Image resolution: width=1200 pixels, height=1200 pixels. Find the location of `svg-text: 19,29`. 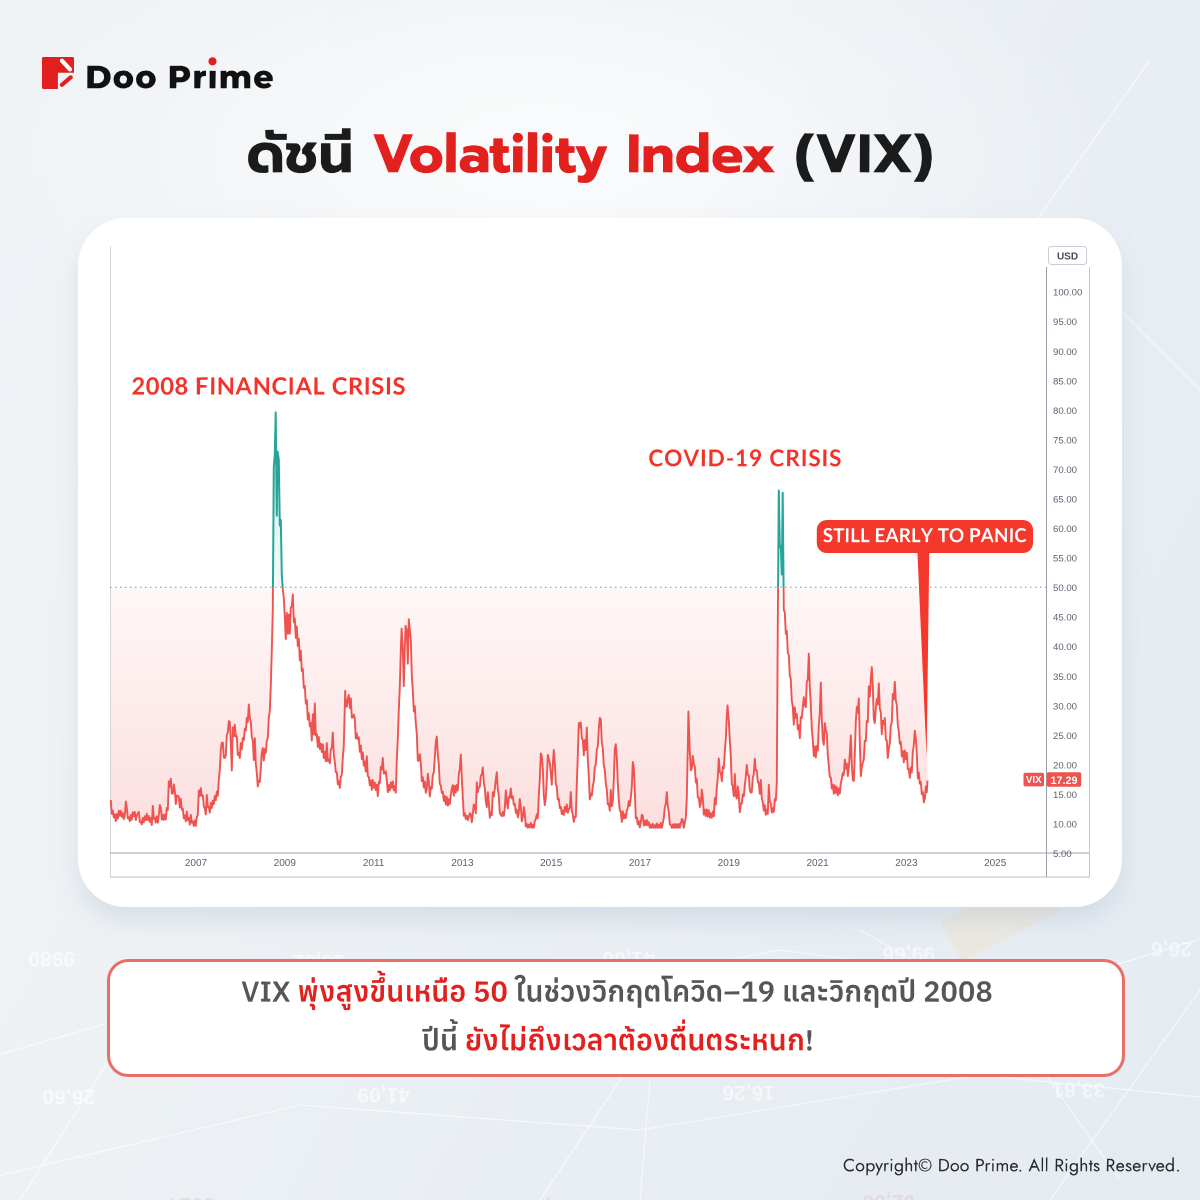

svg-text: 19,29 is located at coordinates (548, 1197).